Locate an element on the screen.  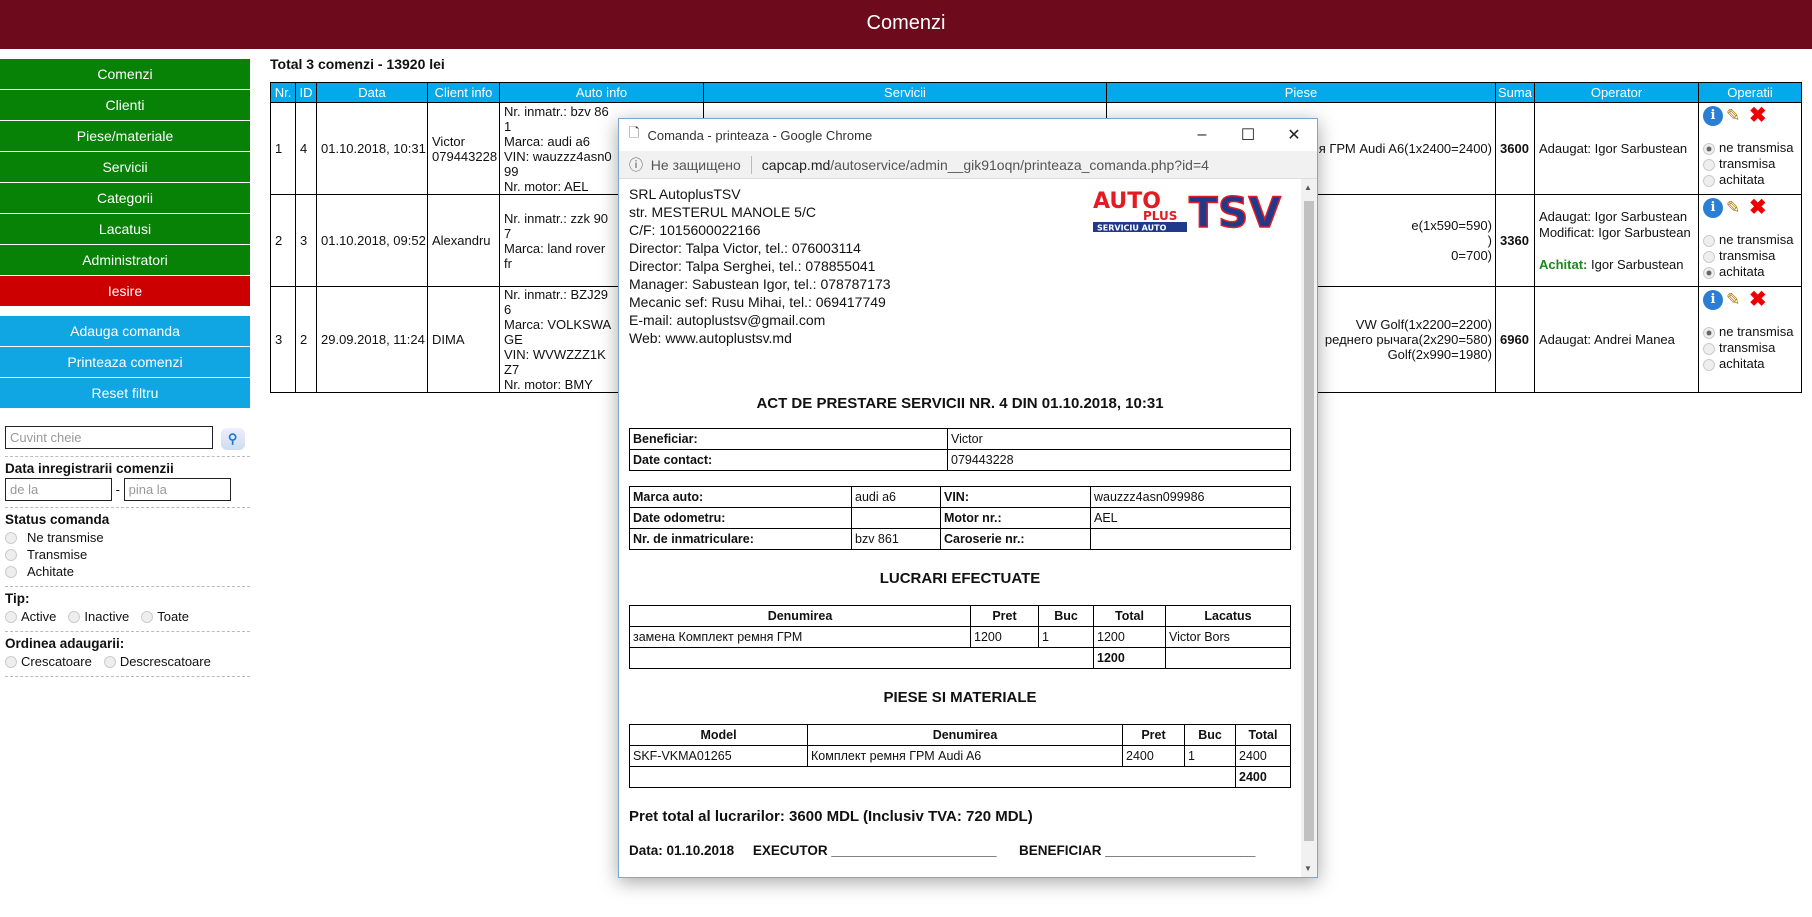
radio-descrescatoare is located at coordinates (109, 662).